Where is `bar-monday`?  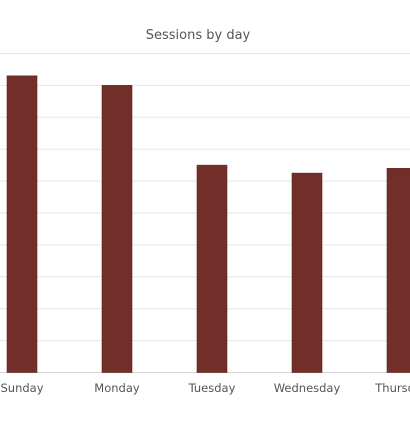 bar-monday is located at coordinates (117, 229).